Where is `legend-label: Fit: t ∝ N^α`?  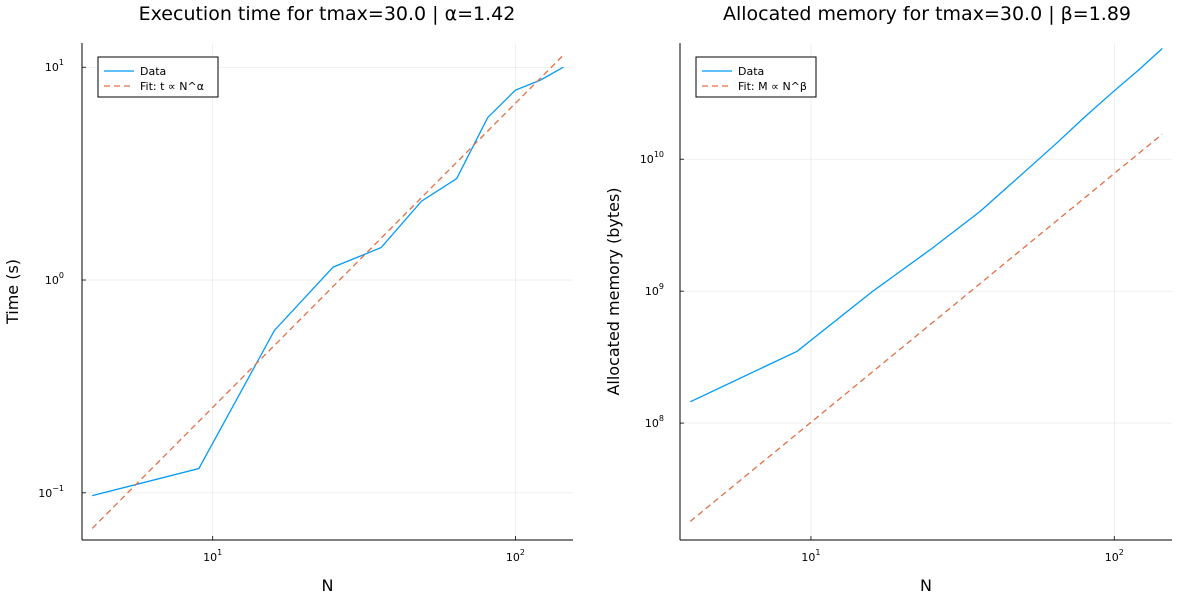
legend-label: Fit: t ∝ N^α is located at coordinates (172, 86).